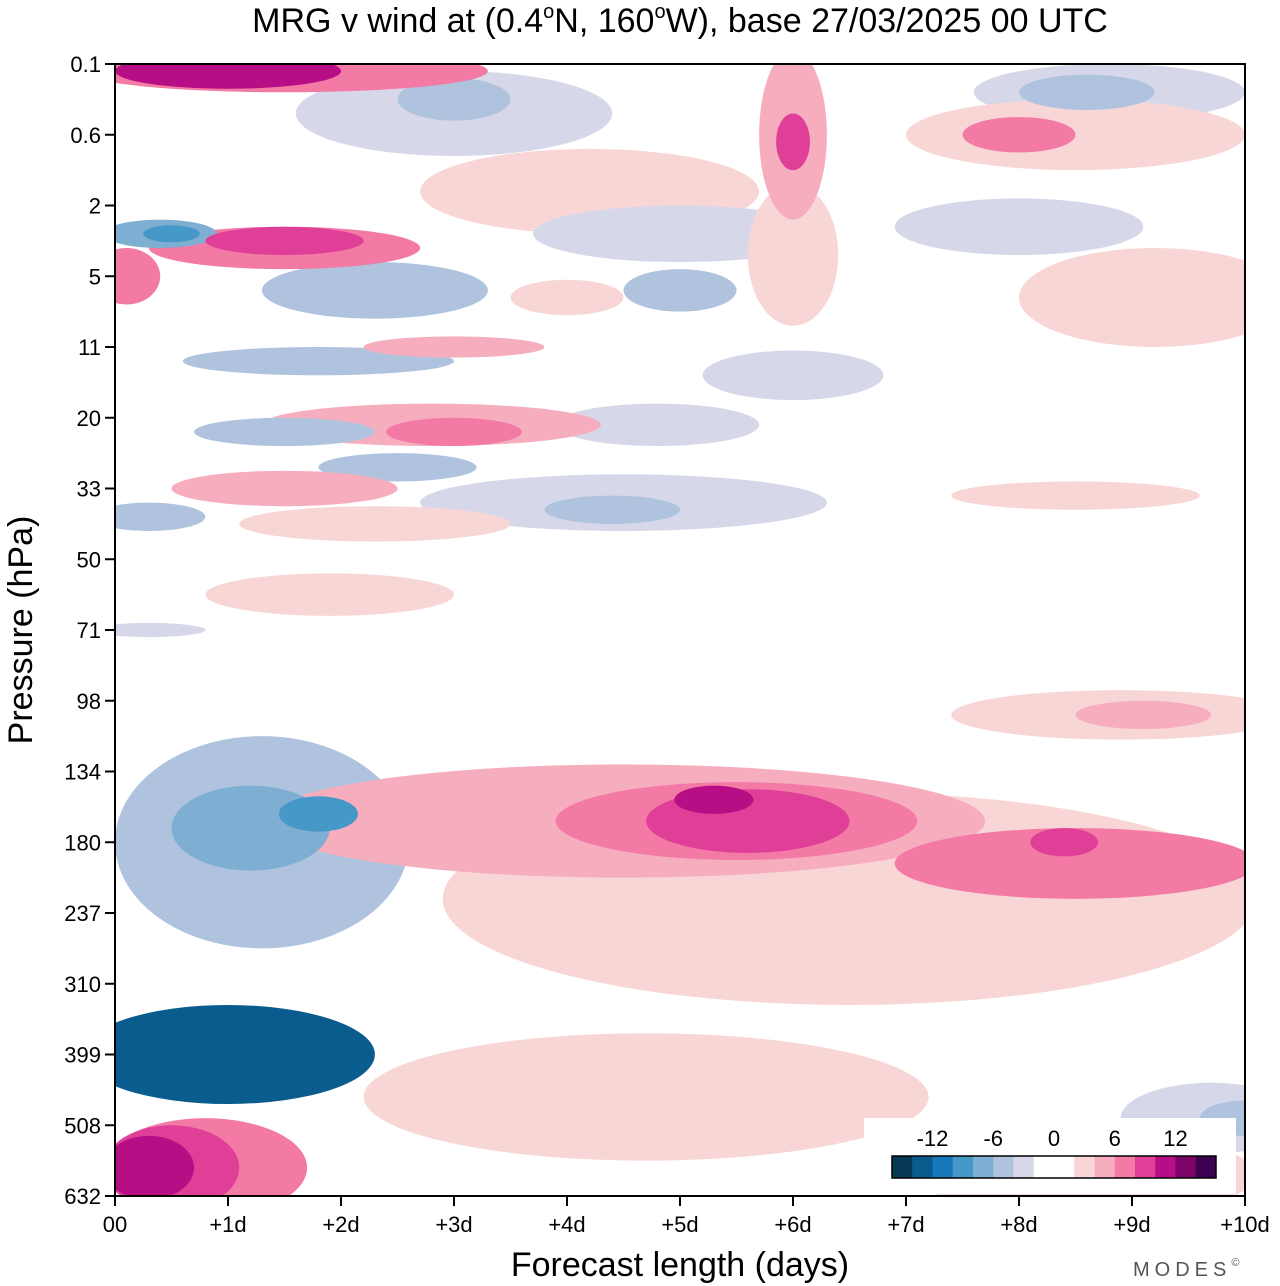 The image size is (1280, 1286). What do you see at coordinates (227, 1224) in the screenshot?
I see `x-tick-label: +1d` at bounding box center [227, 1224].